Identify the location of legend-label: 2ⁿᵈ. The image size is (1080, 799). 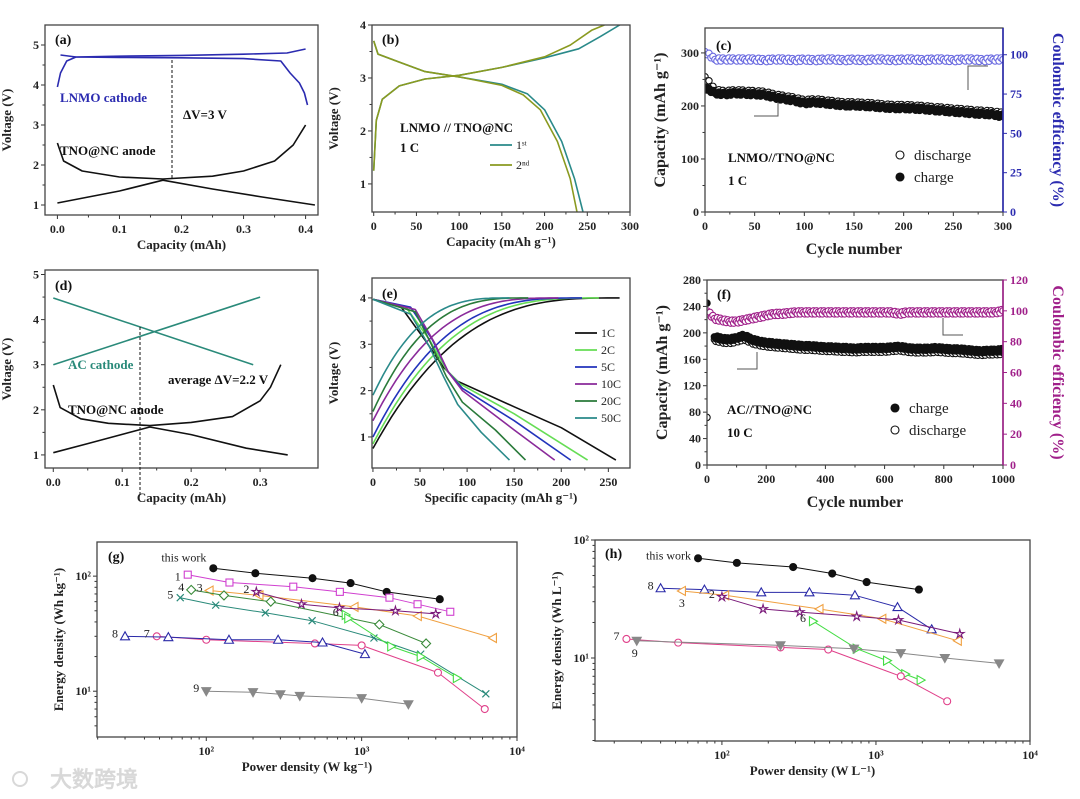
(523, 165).